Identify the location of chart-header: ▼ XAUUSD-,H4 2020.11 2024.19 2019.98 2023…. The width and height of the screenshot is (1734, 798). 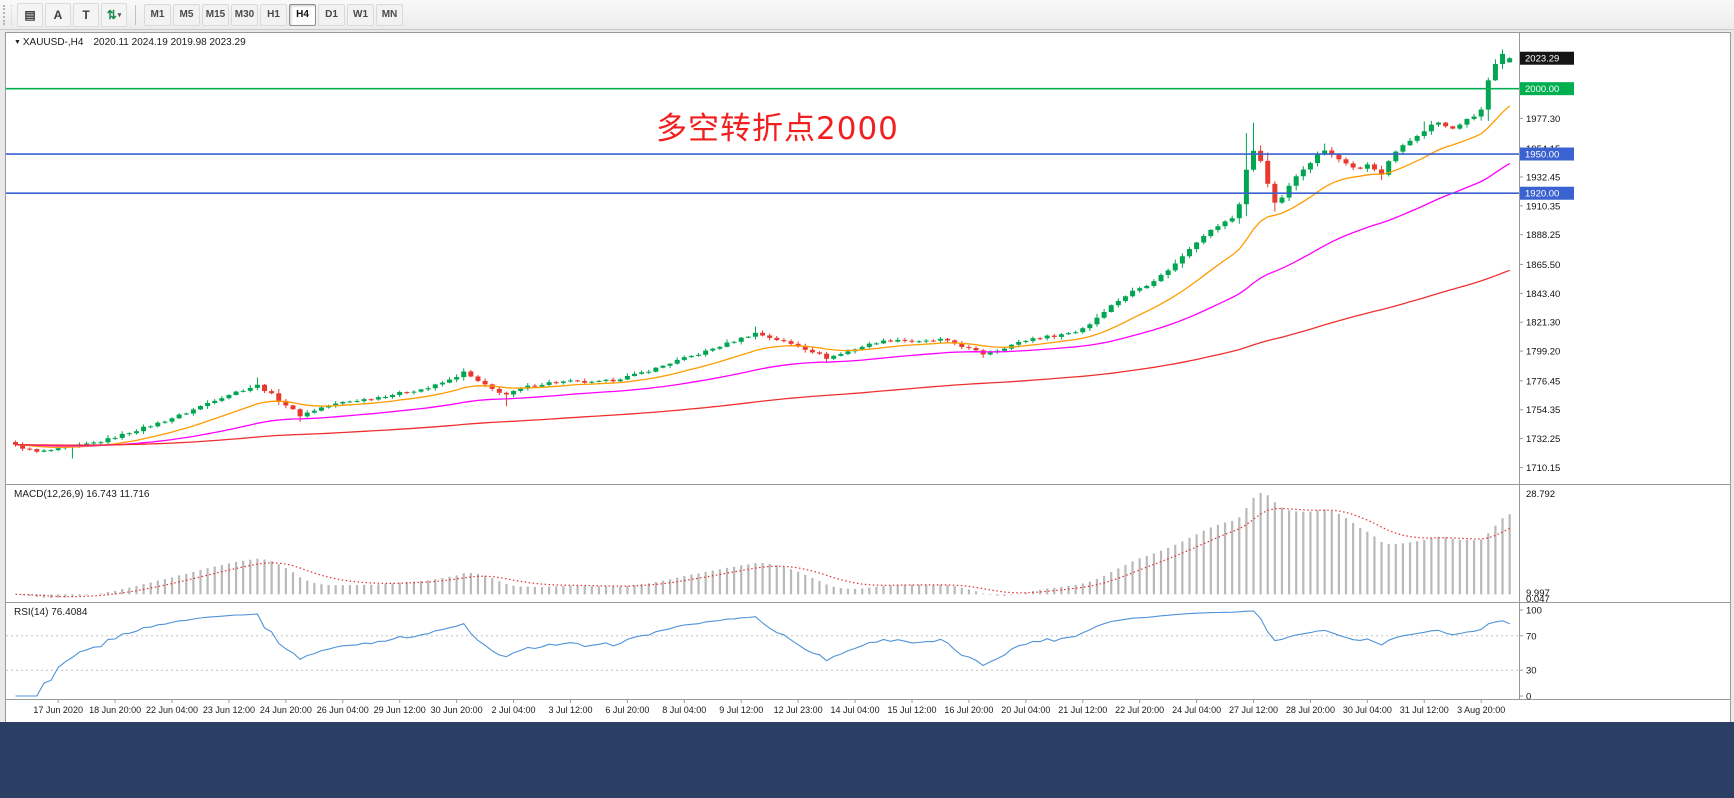
(130, 42).